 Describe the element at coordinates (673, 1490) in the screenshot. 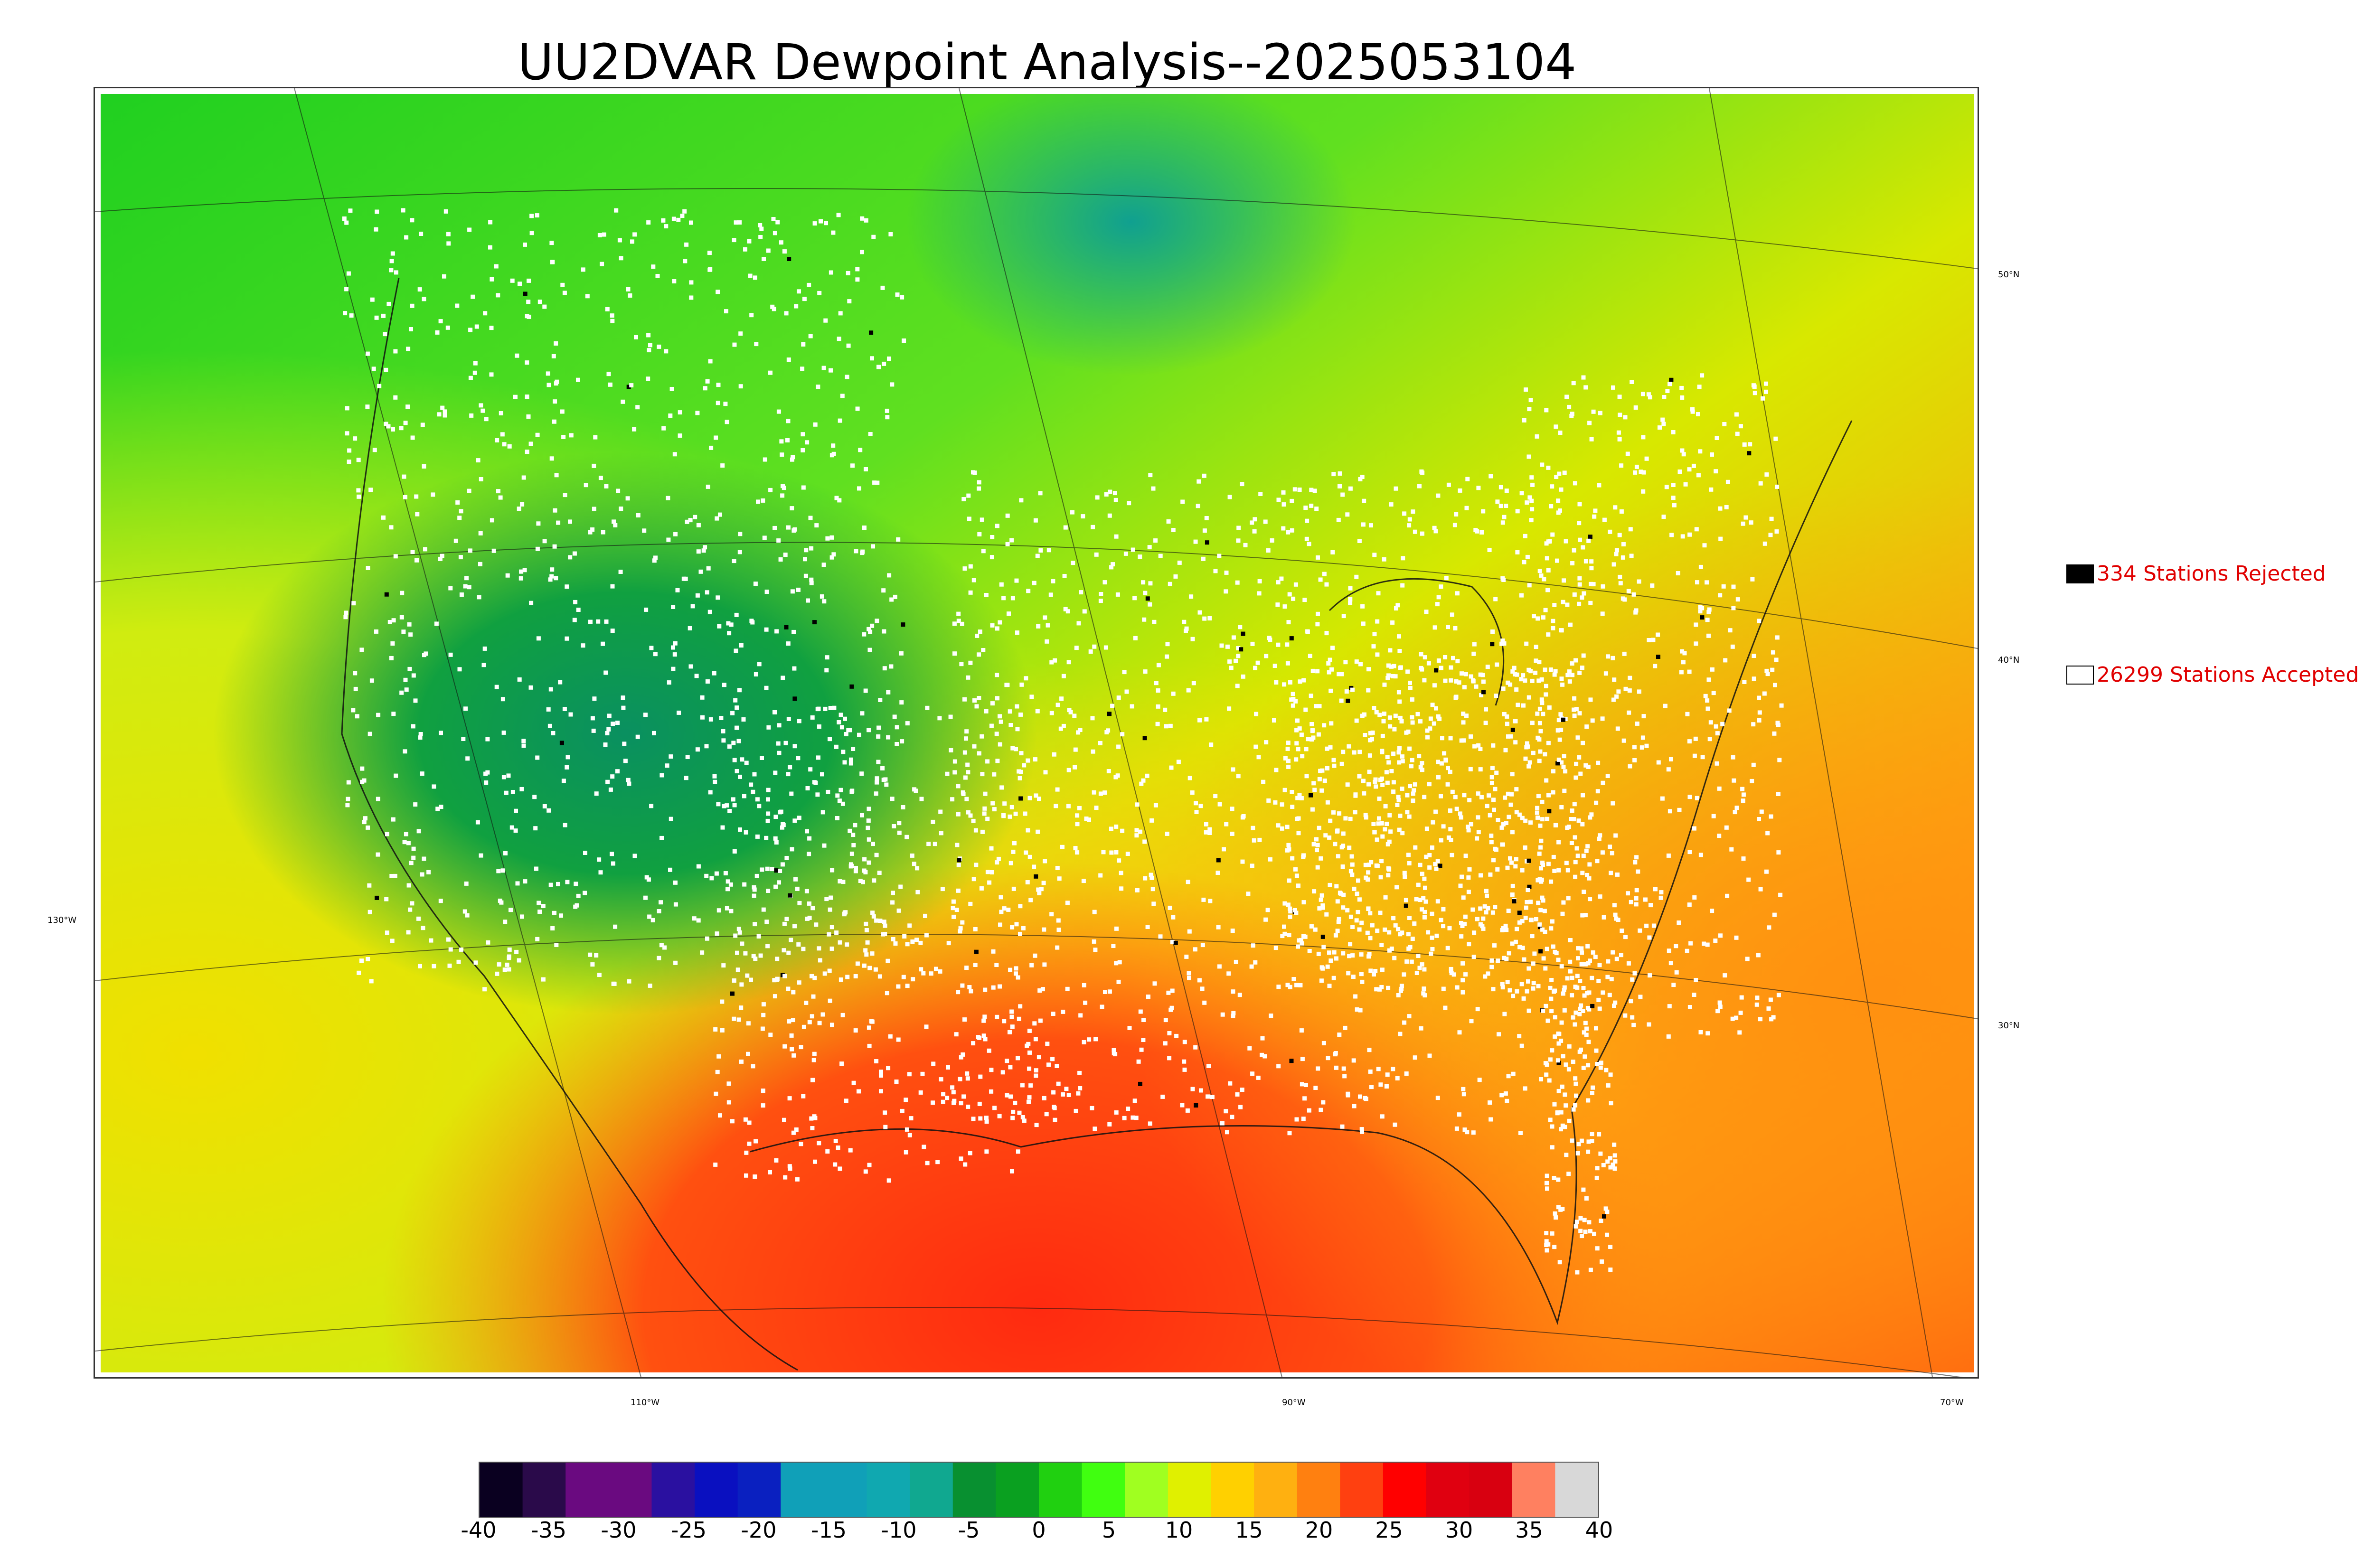

I see `colorbar-segment` at that location.